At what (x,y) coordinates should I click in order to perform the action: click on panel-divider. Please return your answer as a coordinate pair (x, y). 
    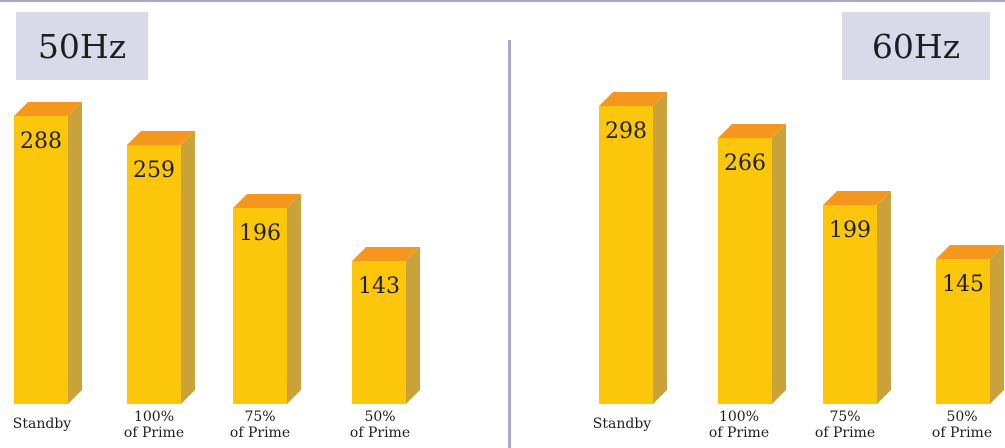
    Looking at the image, I should click on (509, 244).